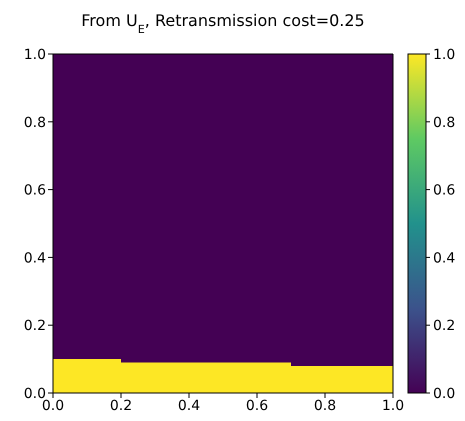  What do you see at coordinates (325, 406) in the screenshot?
I see `x-tick-label: 0.8` at bounding box center [325, 406].